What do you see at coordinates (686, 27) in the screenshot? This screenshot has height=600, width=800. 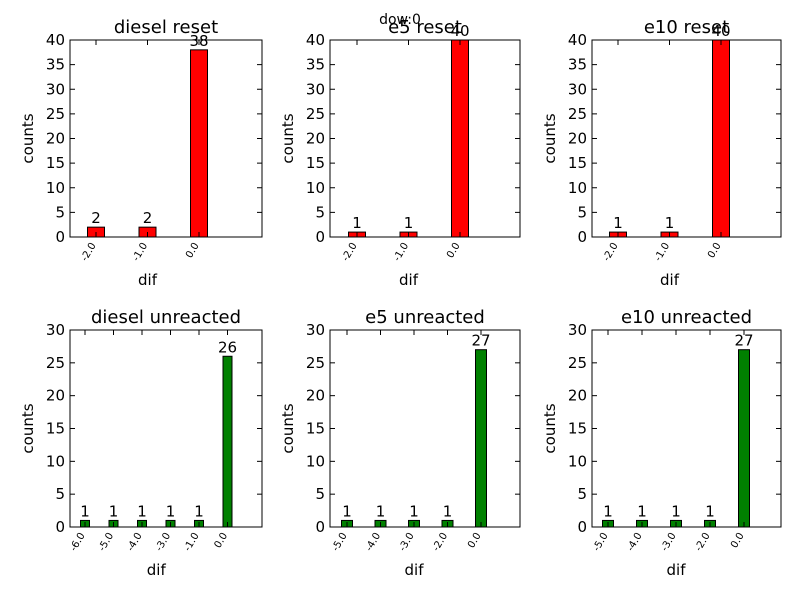 I see `panel-title: e10 reset` at bounding box center [686, 27].